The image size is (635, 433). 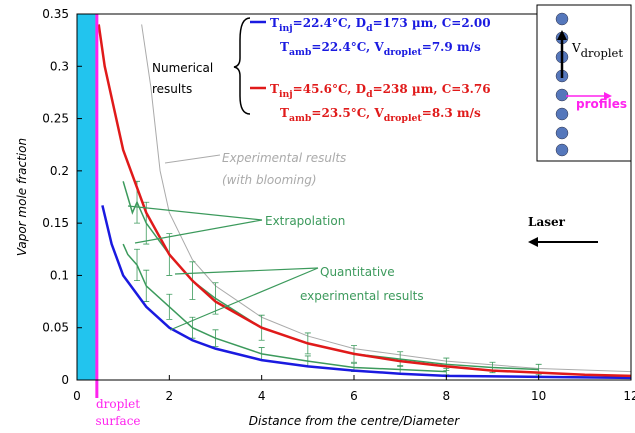 What do you see at coordinates (55, 328) in the screenshot?
I see `y-tick-label: 0.05` at bounding box center [55, 328].